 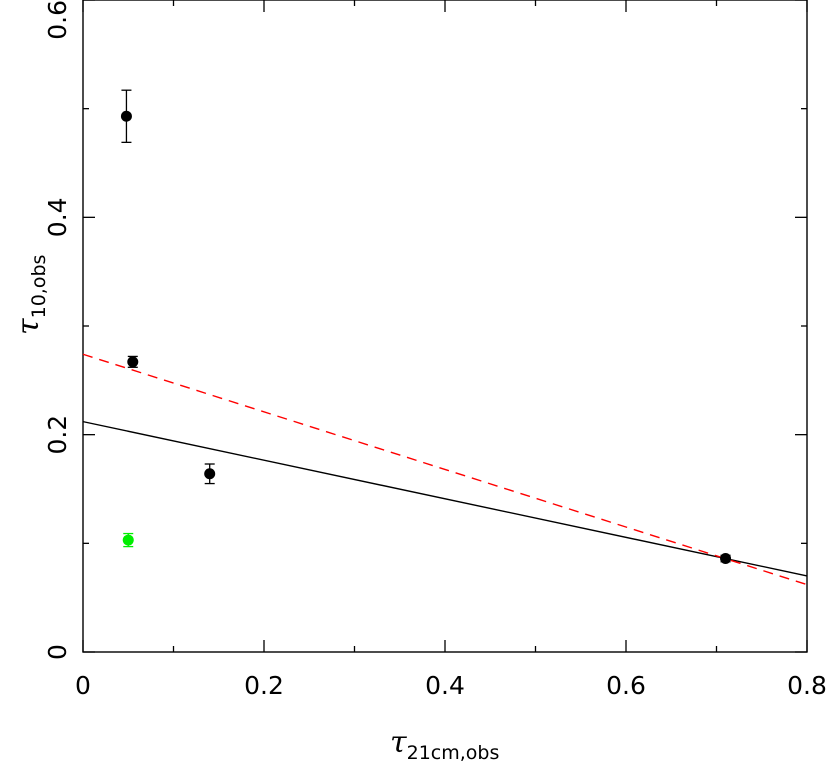 I want to click on y-axis-label: τ10,obs, so click(x=30, y=295).